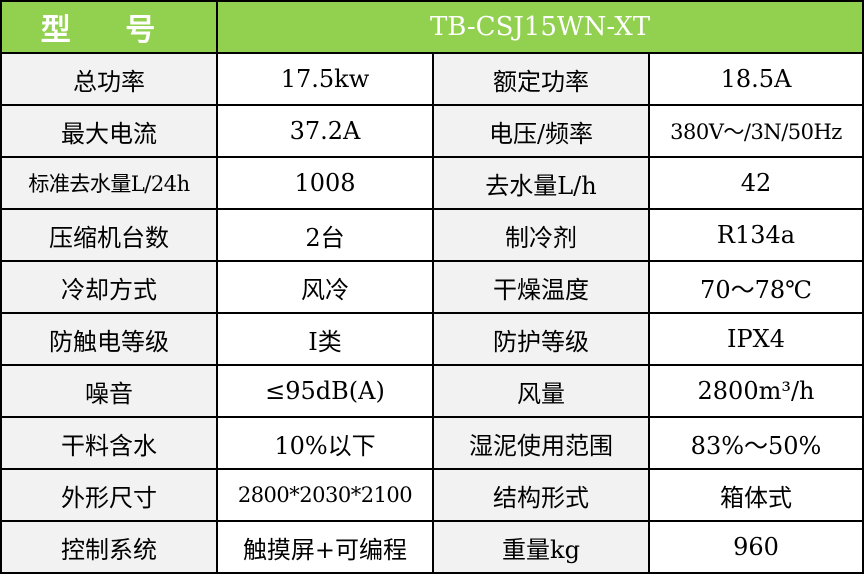 The image size is (864, 576). I want to click on spec-value: 70～78℃, so click(755, 287).